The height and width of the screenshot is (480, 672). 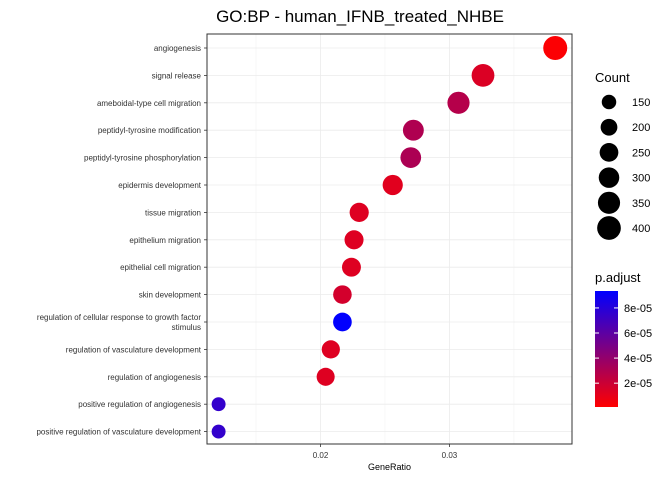 I want to click on color-bar, so click(x=606, y=349).